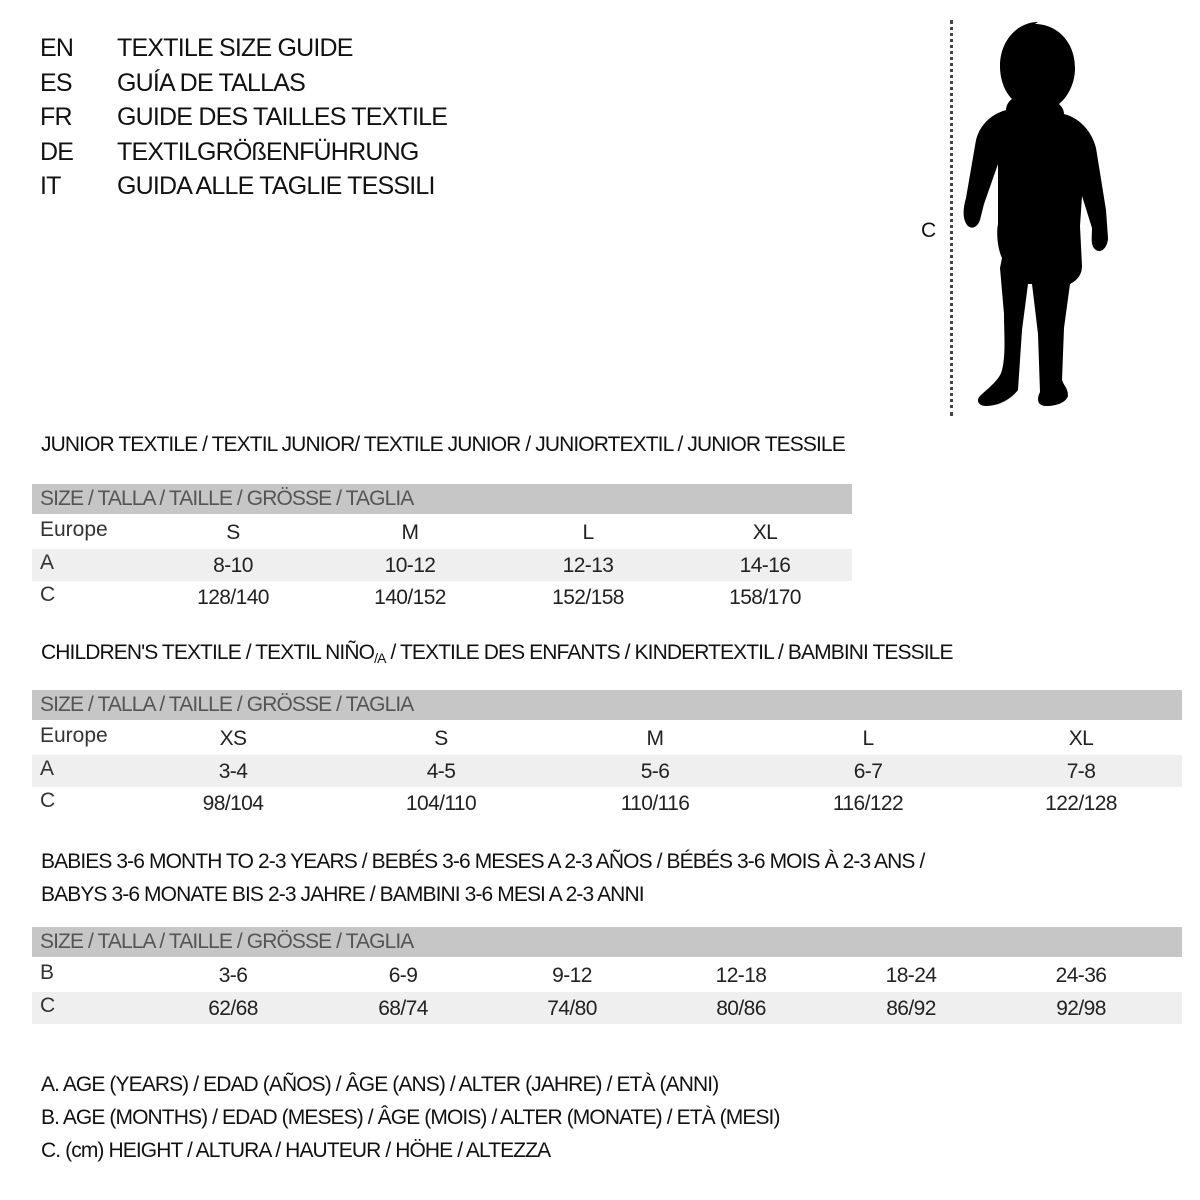 Image resolution: width=1200 pixels, height=1200 pixels. I want to click on language-code: DE, so click(57, 151).